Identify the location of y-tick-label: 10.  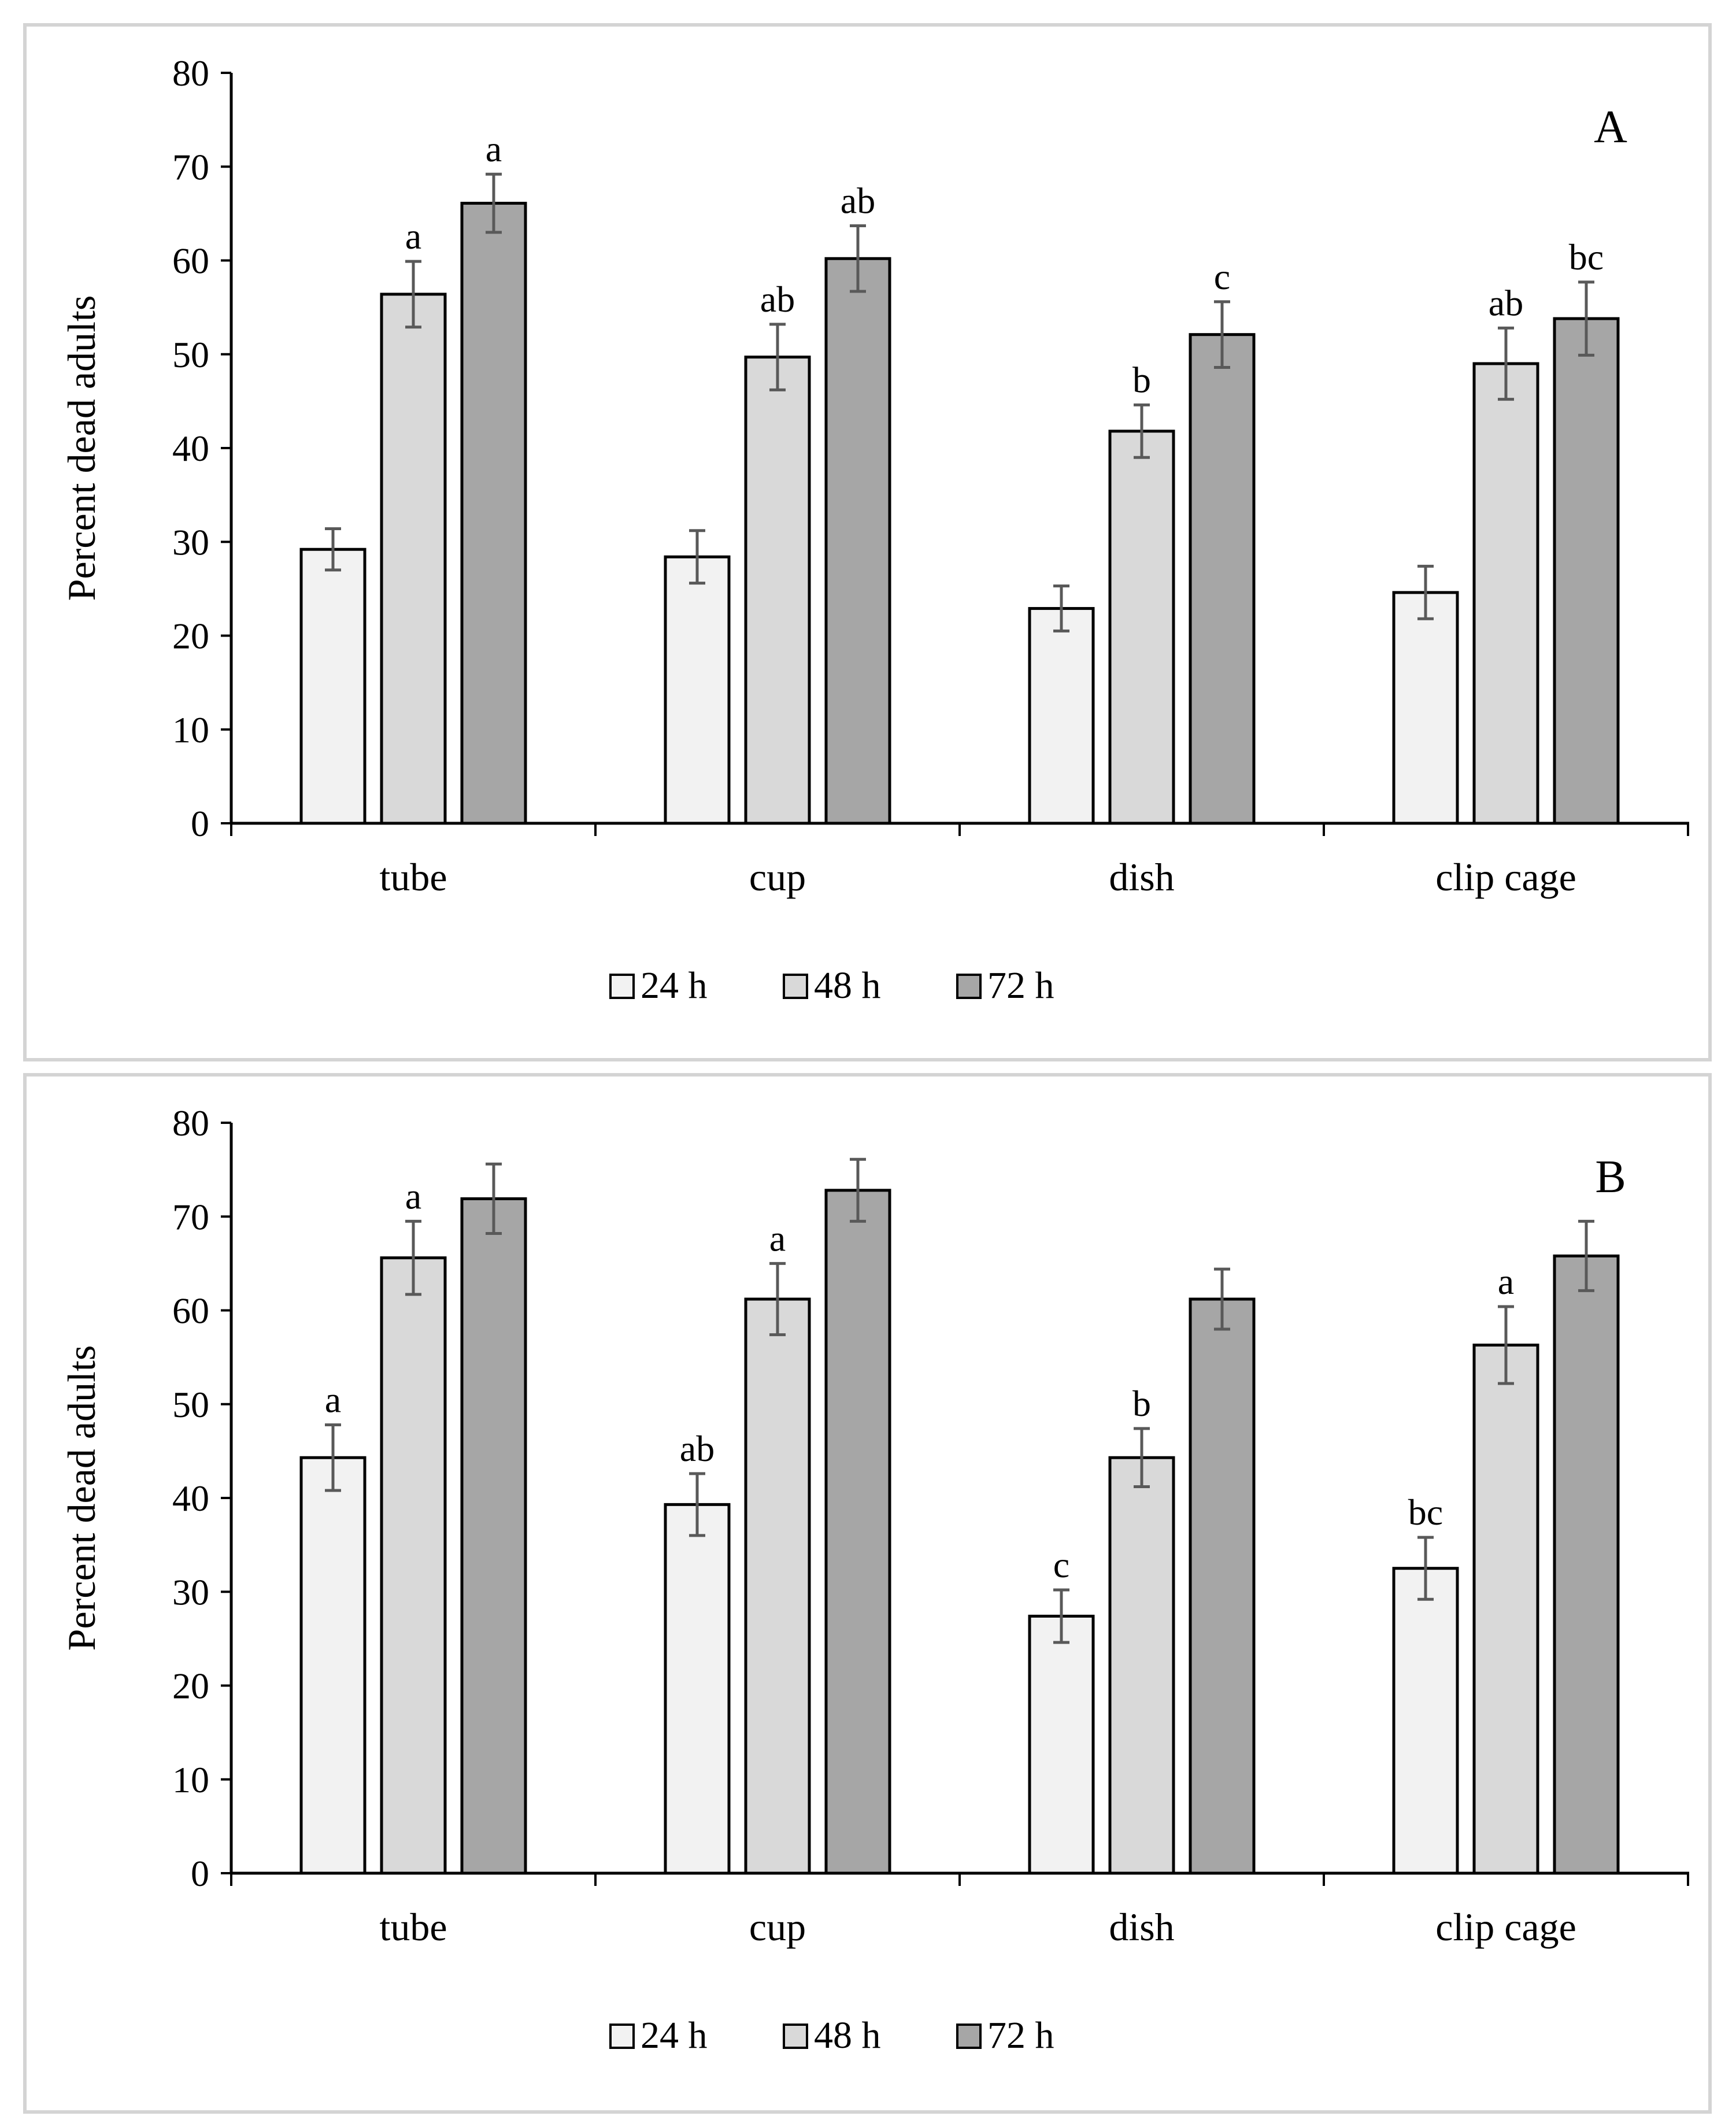
(190, 729).